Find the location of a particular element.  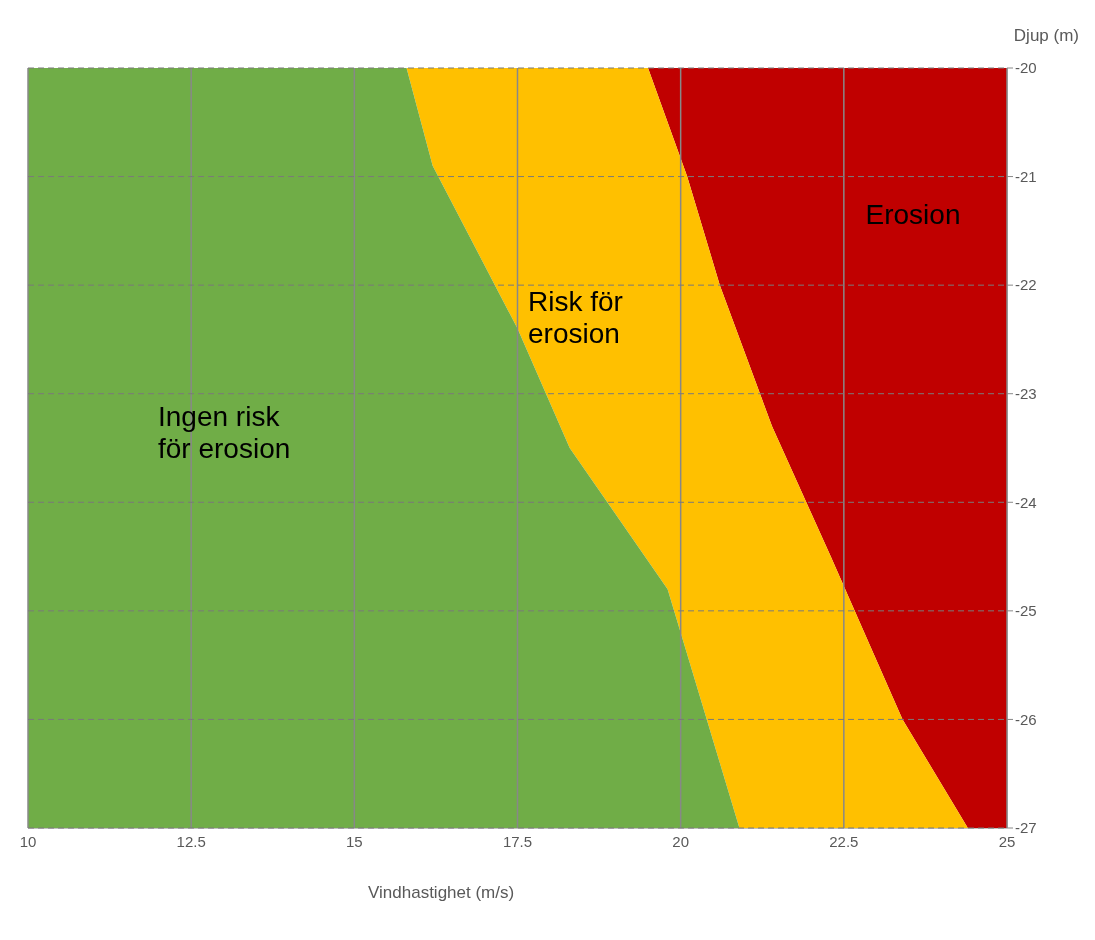

x-tick-label: 17.5 is located at coordinates (517, 841).